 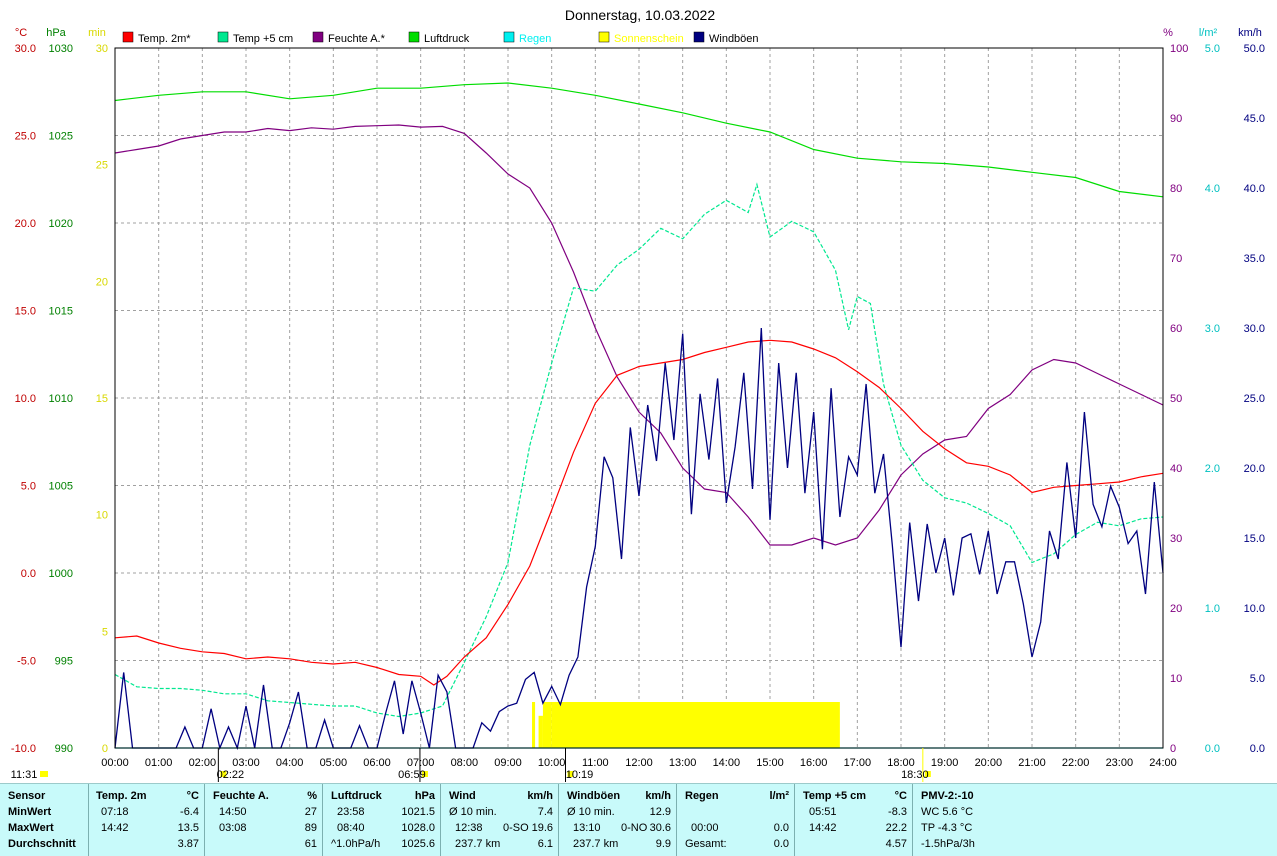 I want to click on wind-avg10-value: 7.4, so click(x=545, y=812).